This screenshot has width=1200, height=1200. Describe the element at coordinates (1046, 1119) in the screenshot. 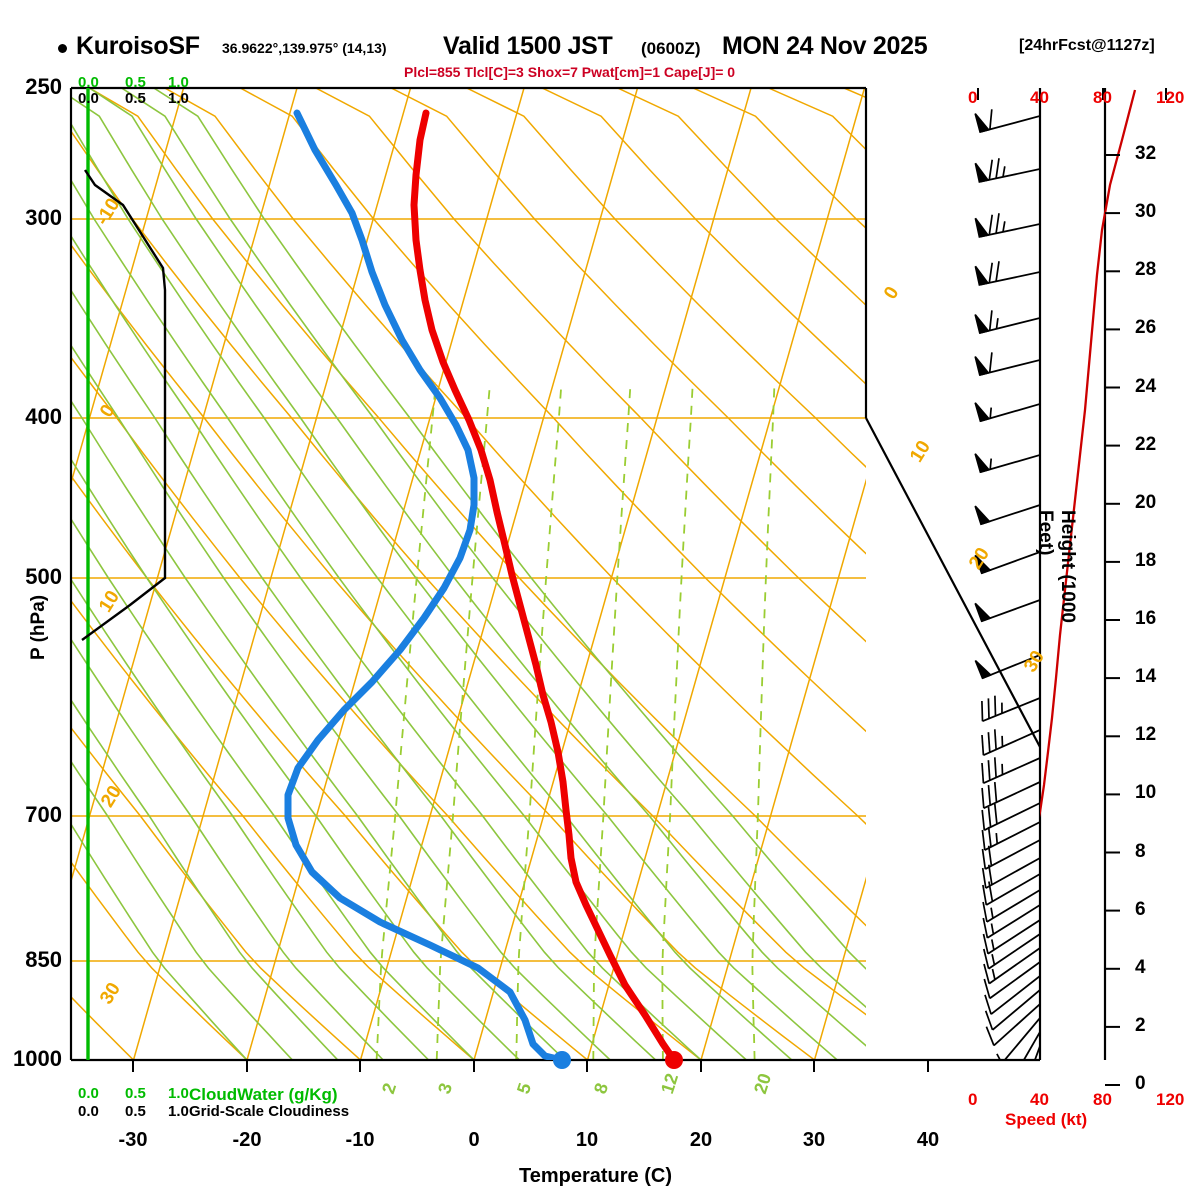

I see `speed-axis-label: Speed (kt)` at that location.